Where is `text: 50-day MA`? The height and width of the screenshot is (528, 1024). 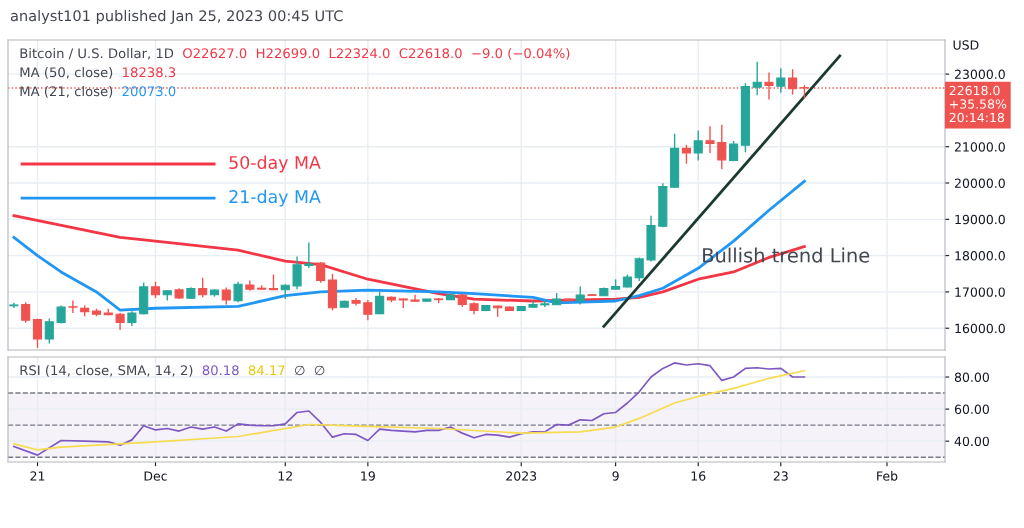 text: 50-day MA is located at coordinates (275, 164).